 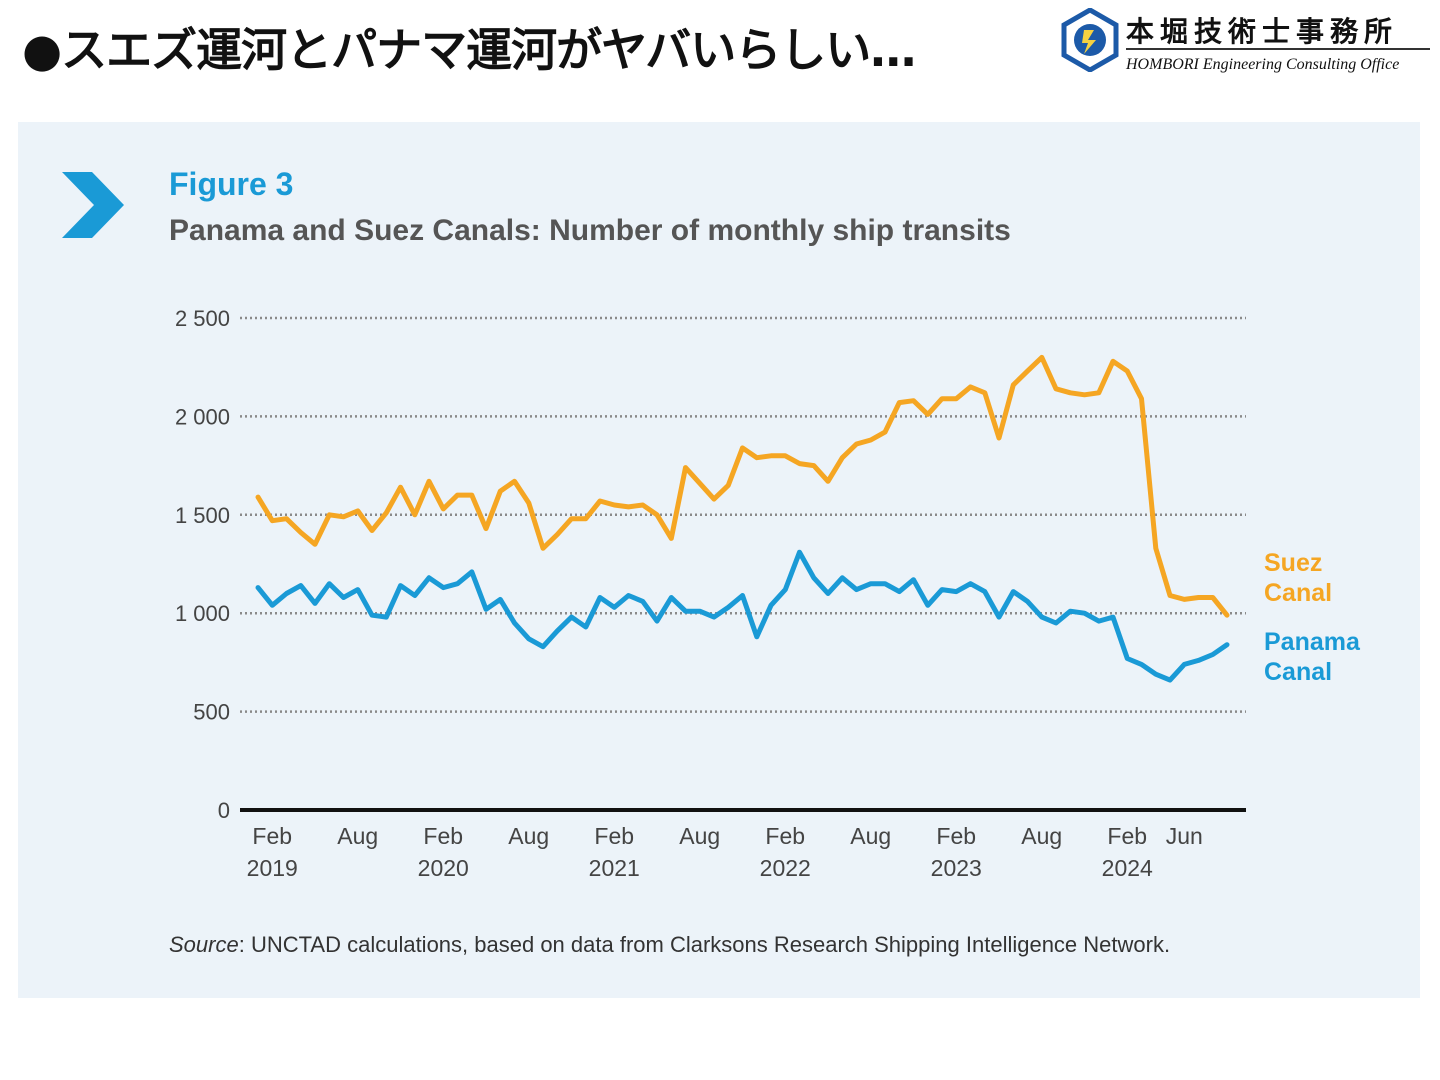 I want to click on source-prefix: Source, so click(x=204, y=944).